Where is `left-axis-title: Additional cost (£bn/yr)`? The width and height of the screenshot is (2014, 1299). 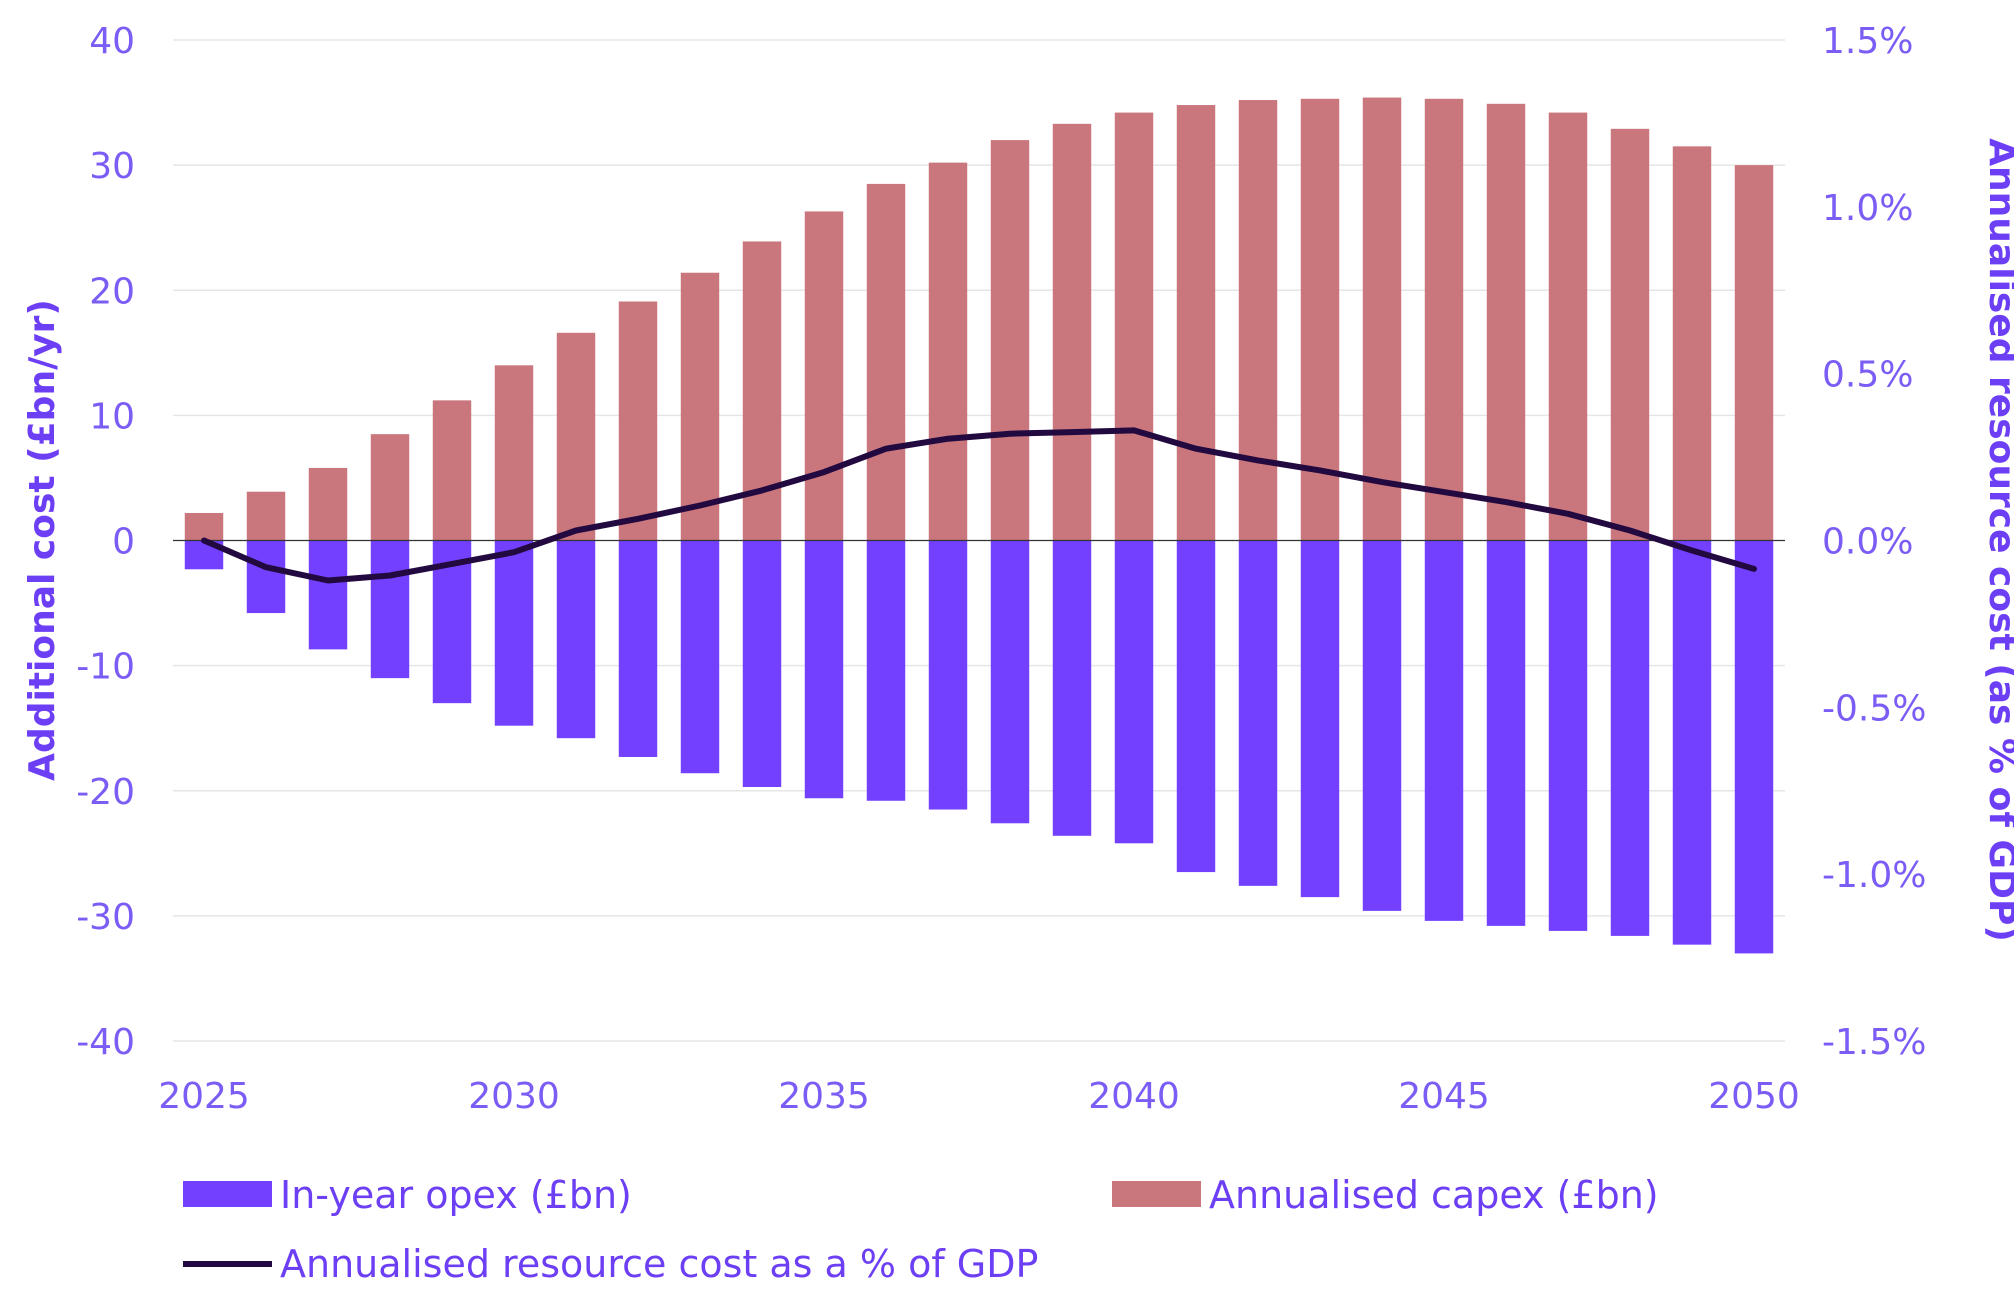 left-axis-title: Additional cost (£bn/yr) is located at coordinates (42, 540).